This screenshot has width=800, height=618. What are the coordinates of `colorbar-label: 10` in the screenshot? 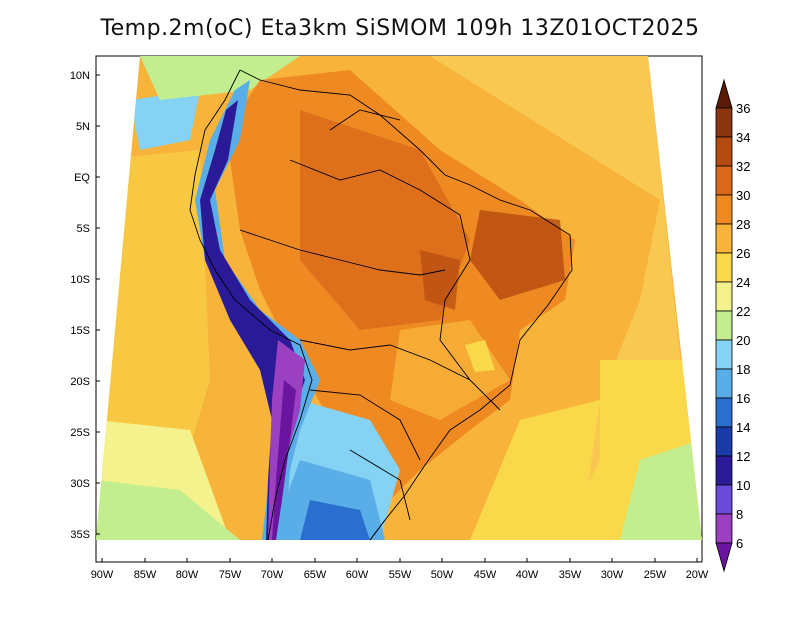 It's located at (743, 485).